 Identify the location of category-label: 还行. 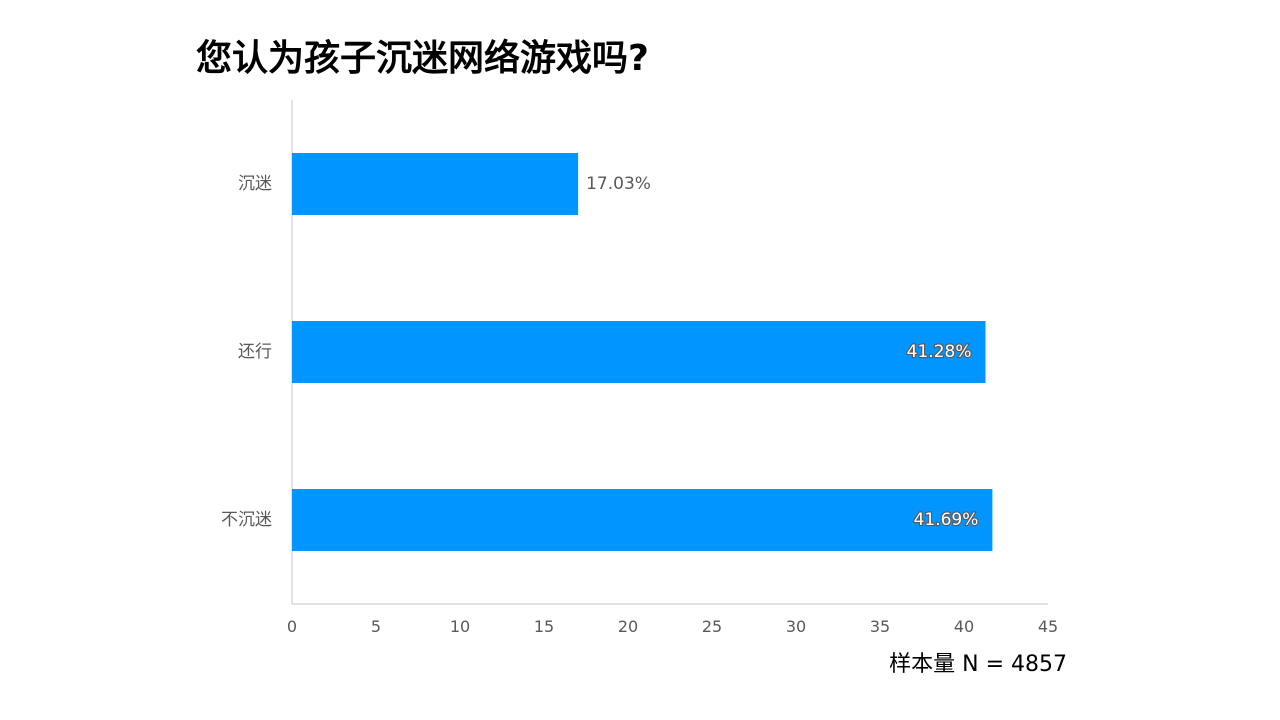
(255, 352).